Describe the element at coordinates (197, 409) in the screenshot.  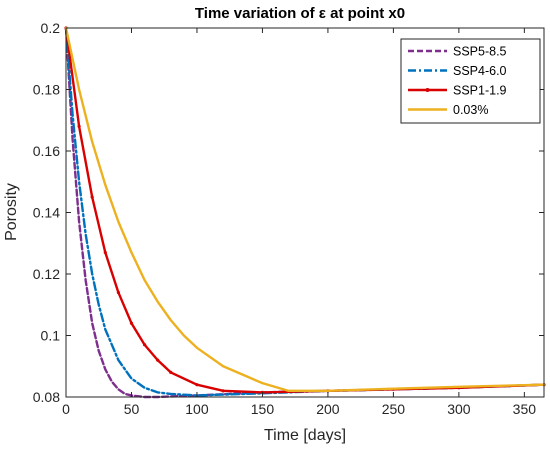
I see `x-tick-label-2: 100` at that location.